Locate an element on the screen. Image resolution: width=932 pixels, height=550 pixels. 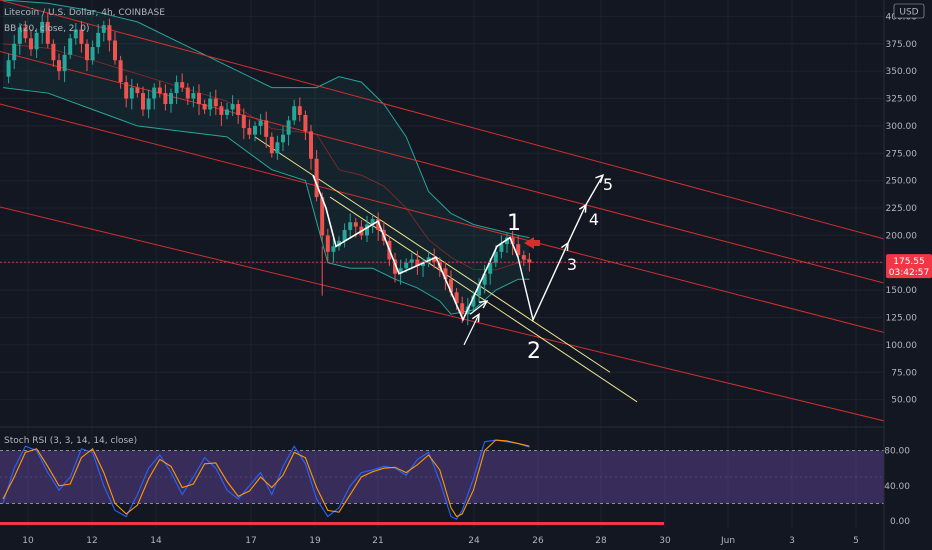
last-price-value: 175.55 is located at coordinates (909, 262).